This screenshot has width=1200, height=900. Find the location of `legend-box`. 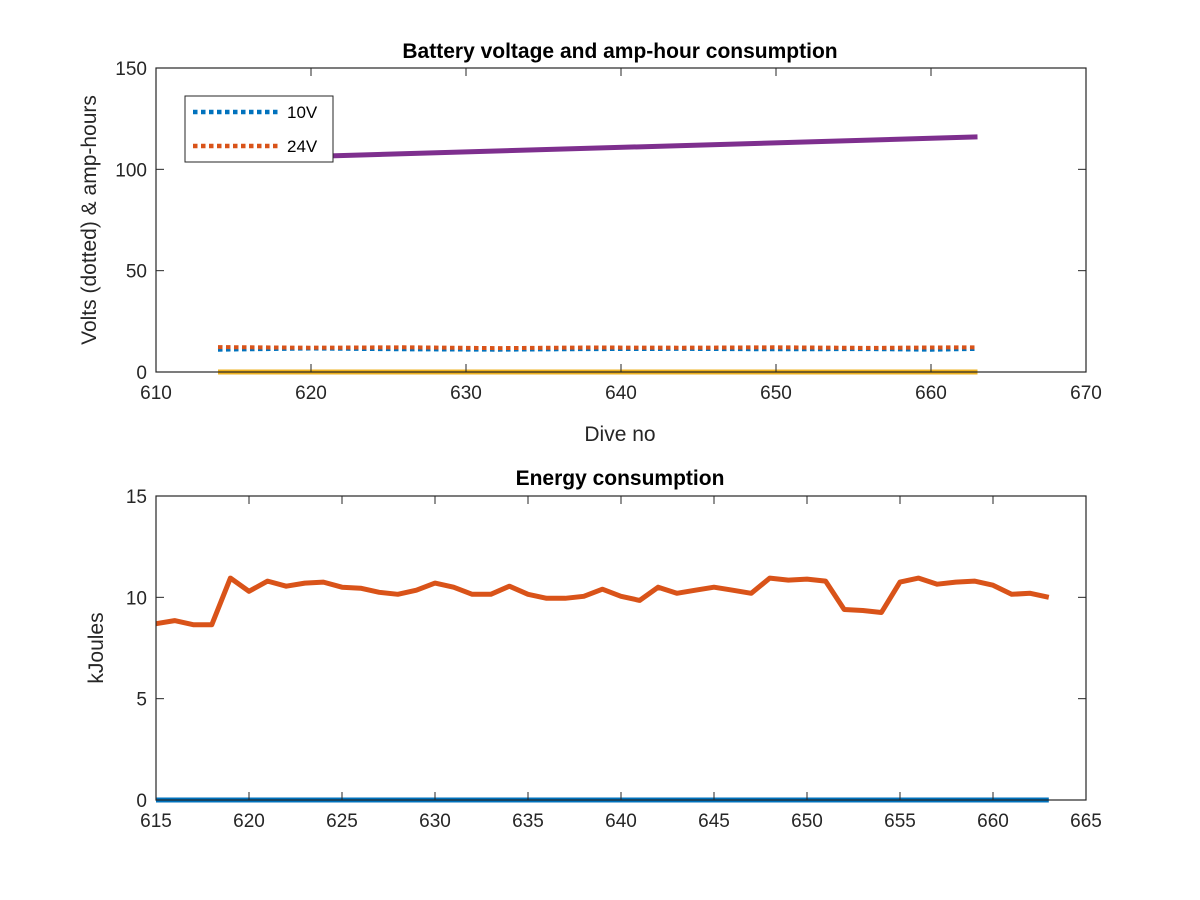

legend-box is located at coordinates (259, 129).